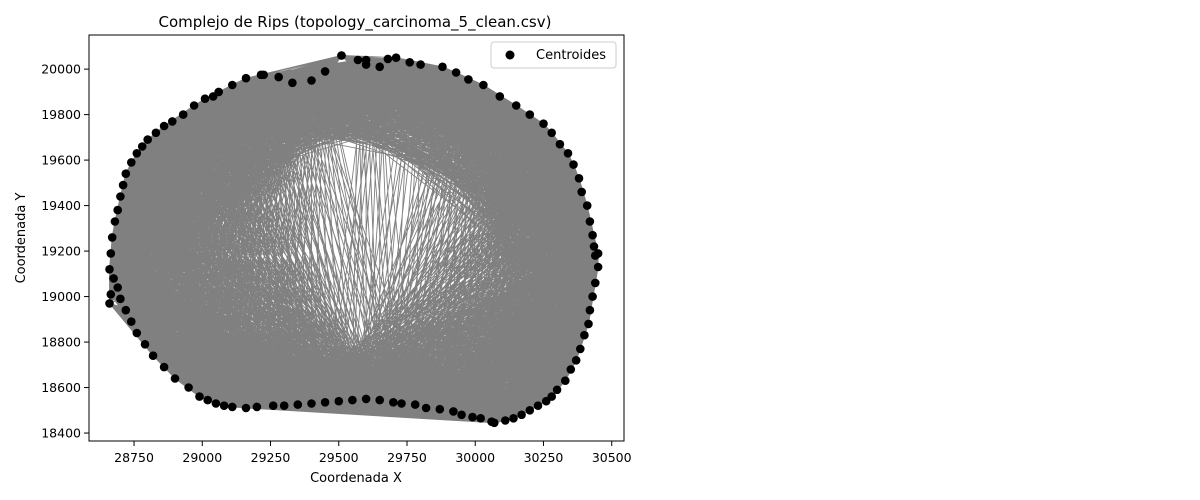  What do you see at coordinates (510, 55) in the screenshot?
I see `legend-marker` at bounding box center [510, 55].